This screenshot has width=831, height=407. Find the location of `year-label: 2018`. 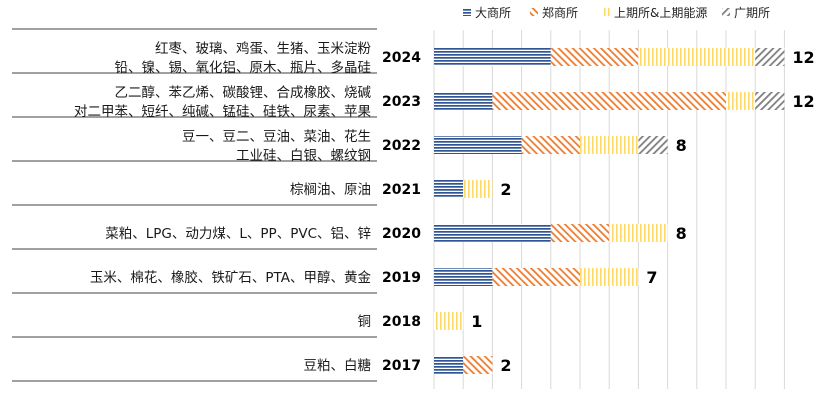

year-label: 2018 is located at coordinates (401, 322).